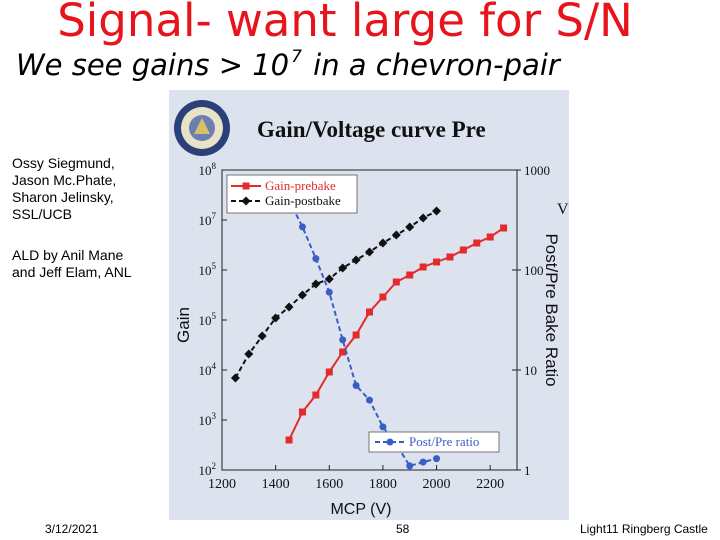 This screenshot has width=720, height=540. What do you see at coordinates (208, 419) in the screenshot?
I see `y-left-tick-label: 10³` at bounding box center [208, 419].